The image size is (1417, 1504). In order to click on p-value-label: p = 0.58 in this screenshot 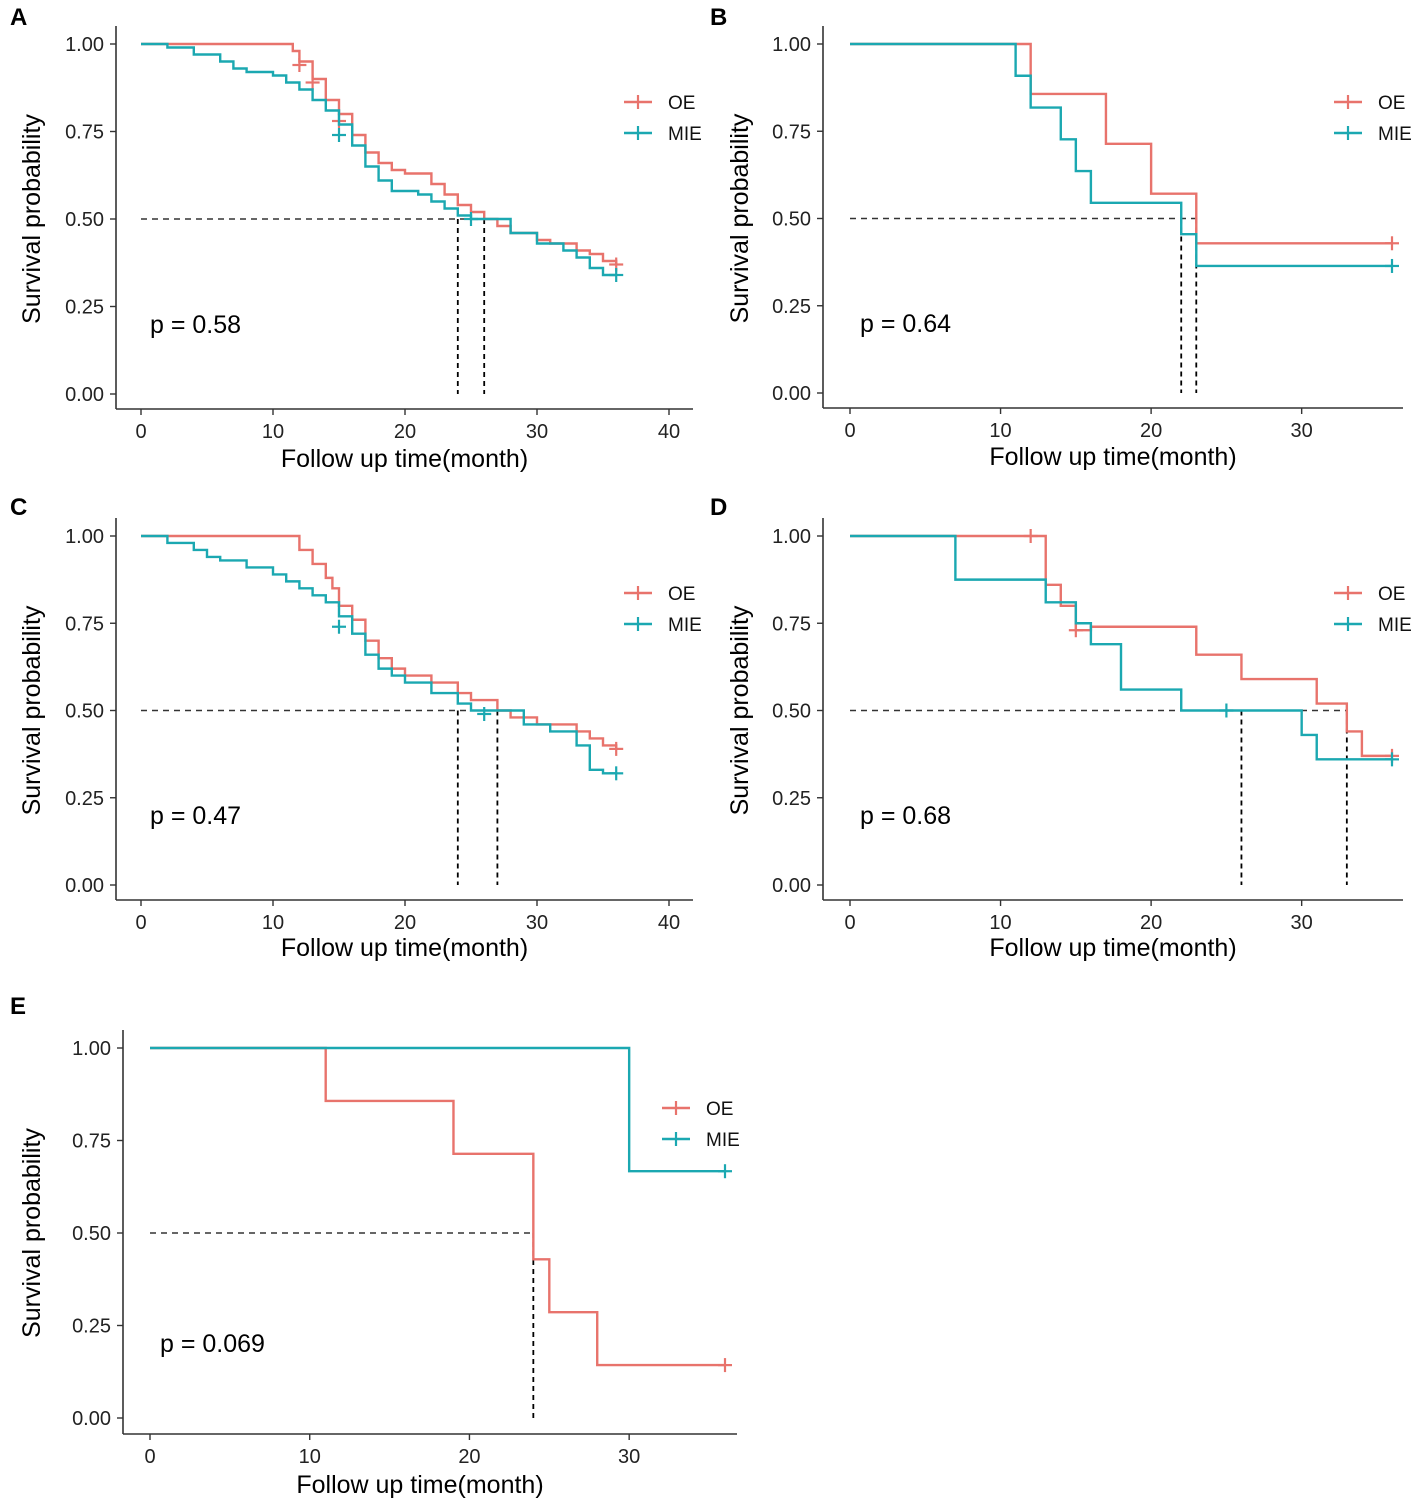, I will do `click(195, 325)`.